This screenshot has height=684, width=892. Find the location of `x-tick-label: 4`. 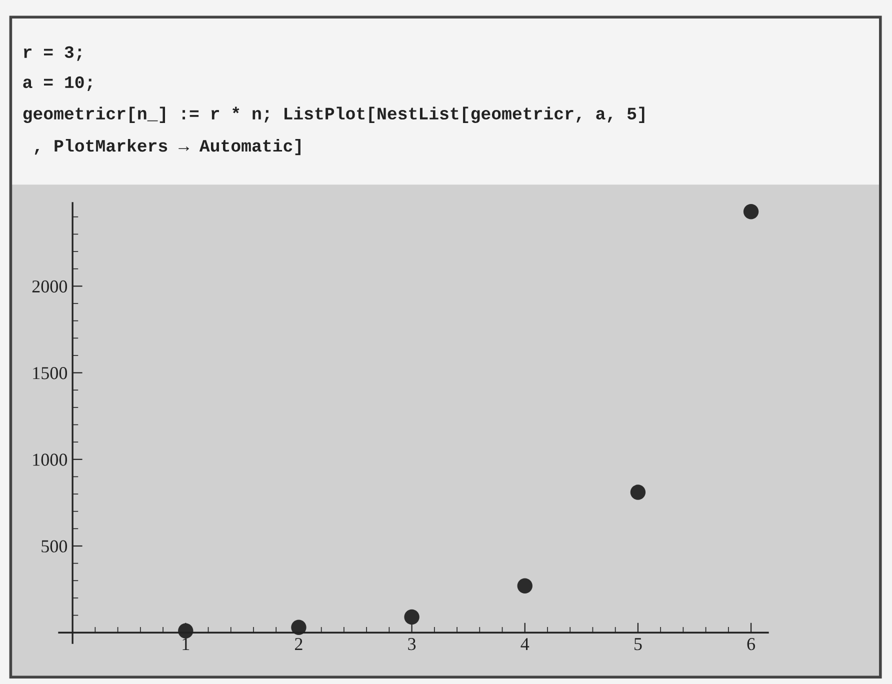

x-tick-label: 4 is located at coordinates (525, 644).